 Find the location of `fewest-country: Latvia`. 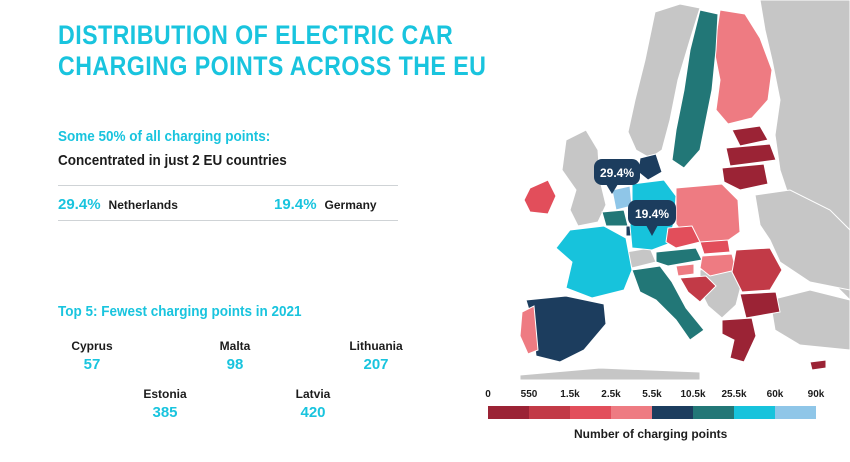

fewest-country: Latvia is located at coordinates (313, 394).